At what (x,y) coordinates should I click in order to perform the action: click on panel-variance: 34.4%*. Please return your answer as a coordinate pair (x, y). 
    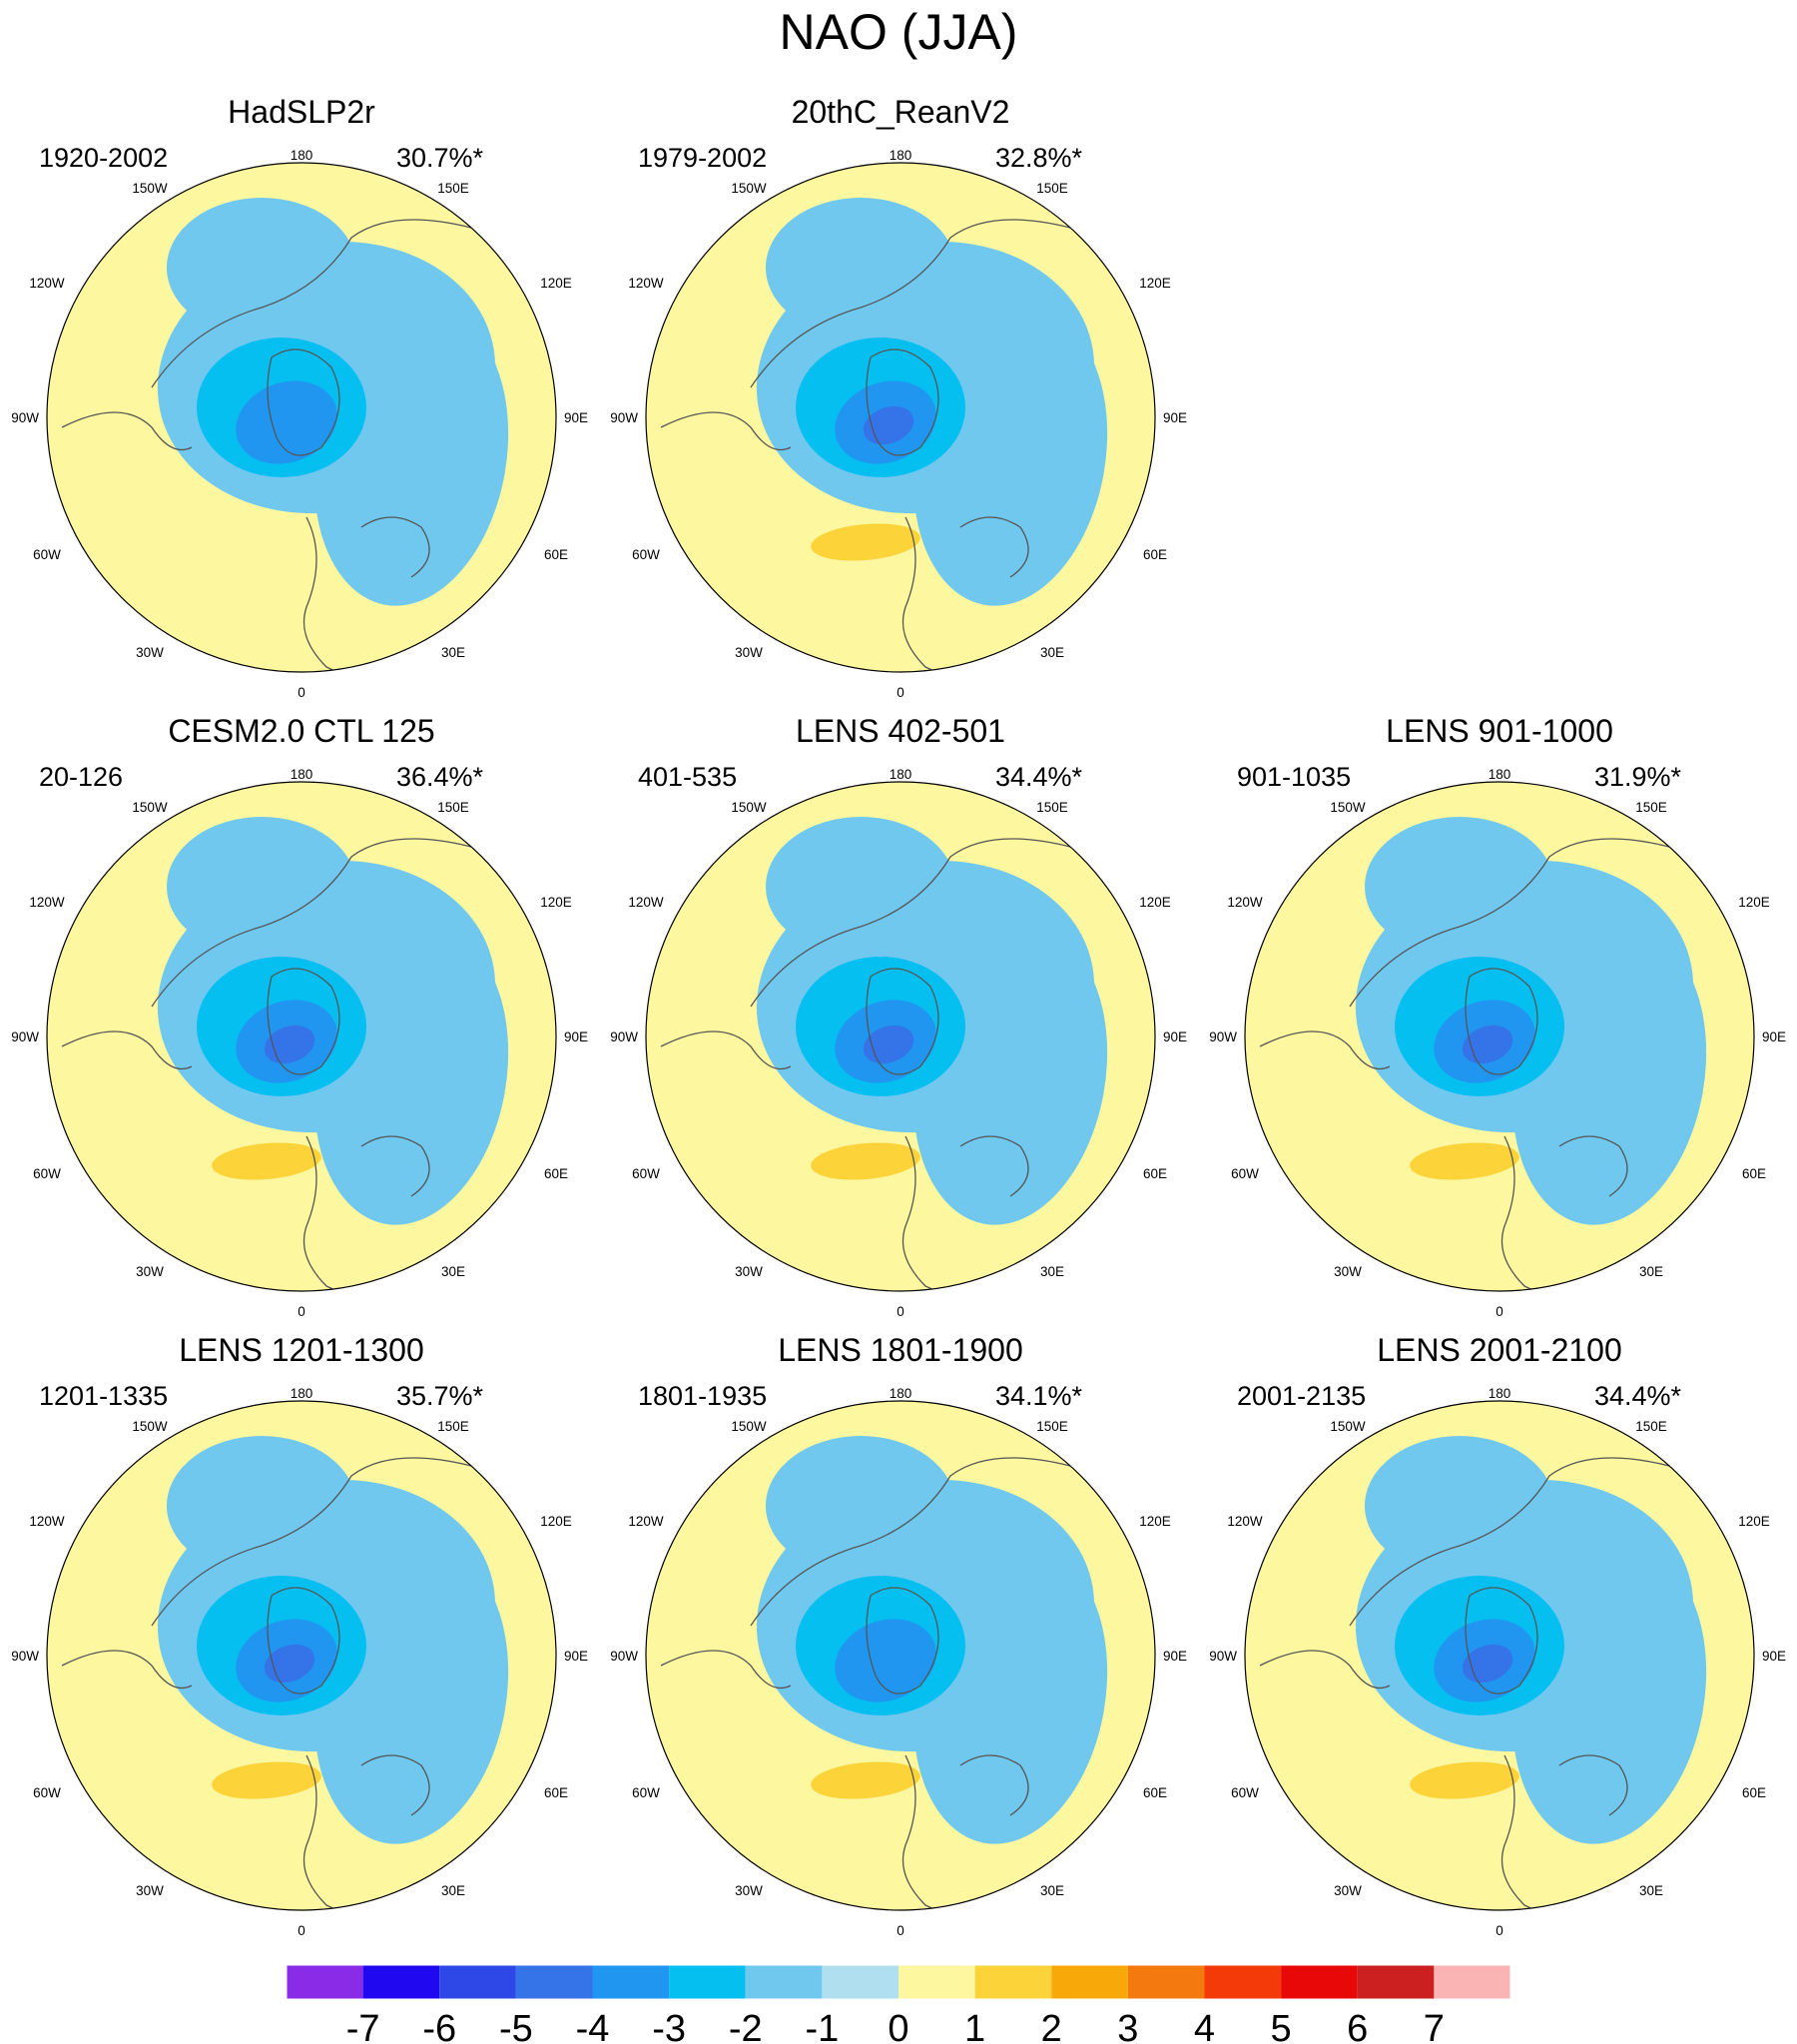
    Looking at the image, I should click on (1039, 777).